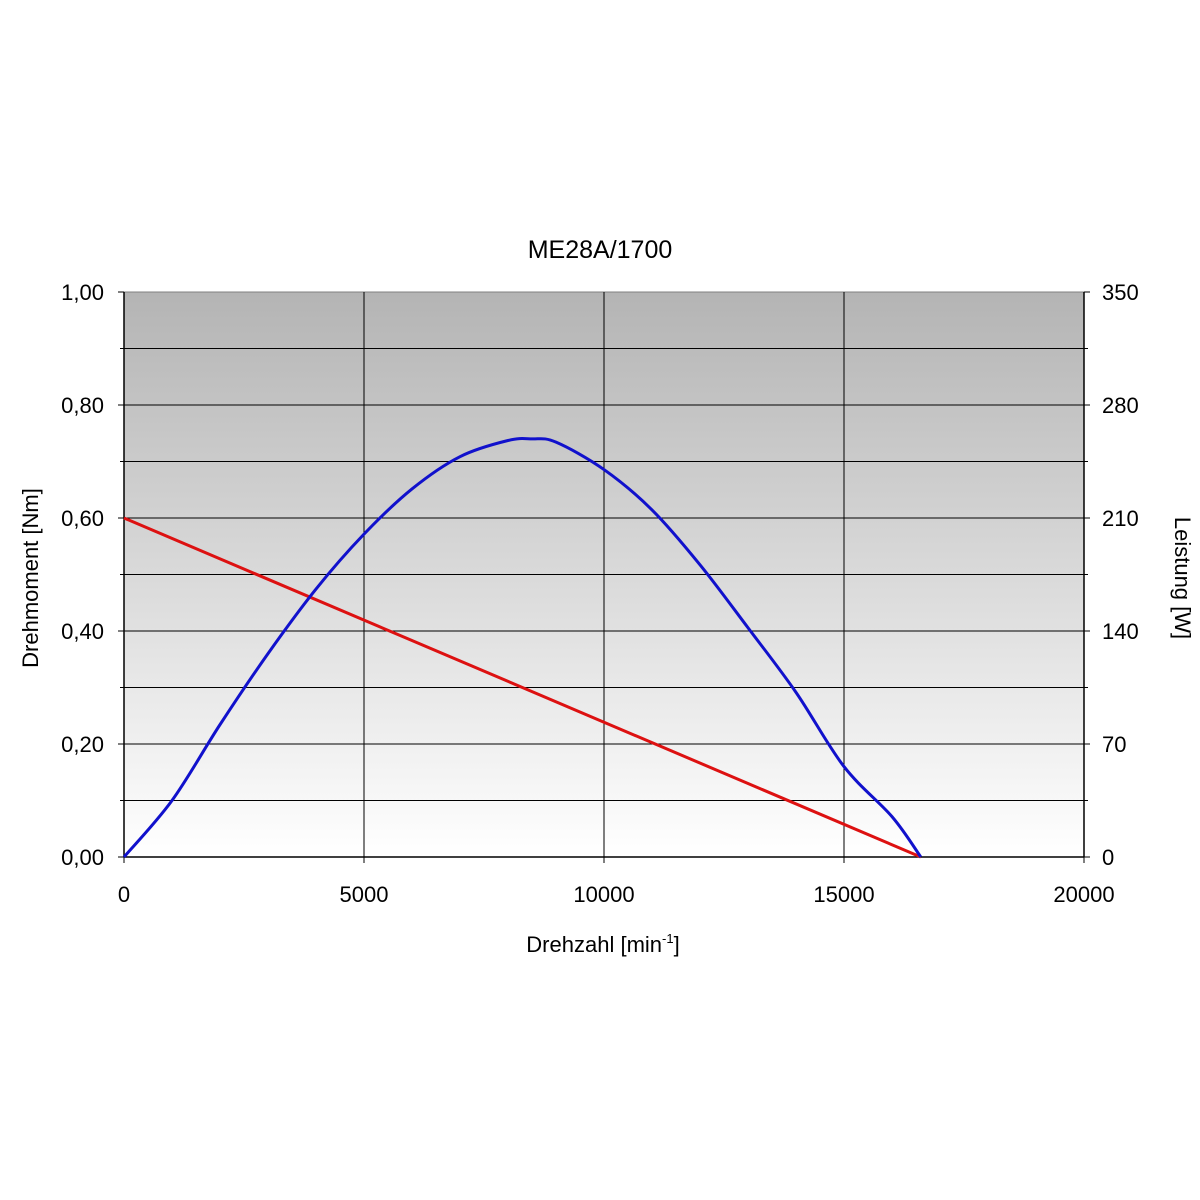 The height and width of the screenshot is (1200, 1200). What do you see at coordinates (1120, 518) in the screenshot?
I see `y-tick-label-right: 210` at bounding box center [1120, 518].